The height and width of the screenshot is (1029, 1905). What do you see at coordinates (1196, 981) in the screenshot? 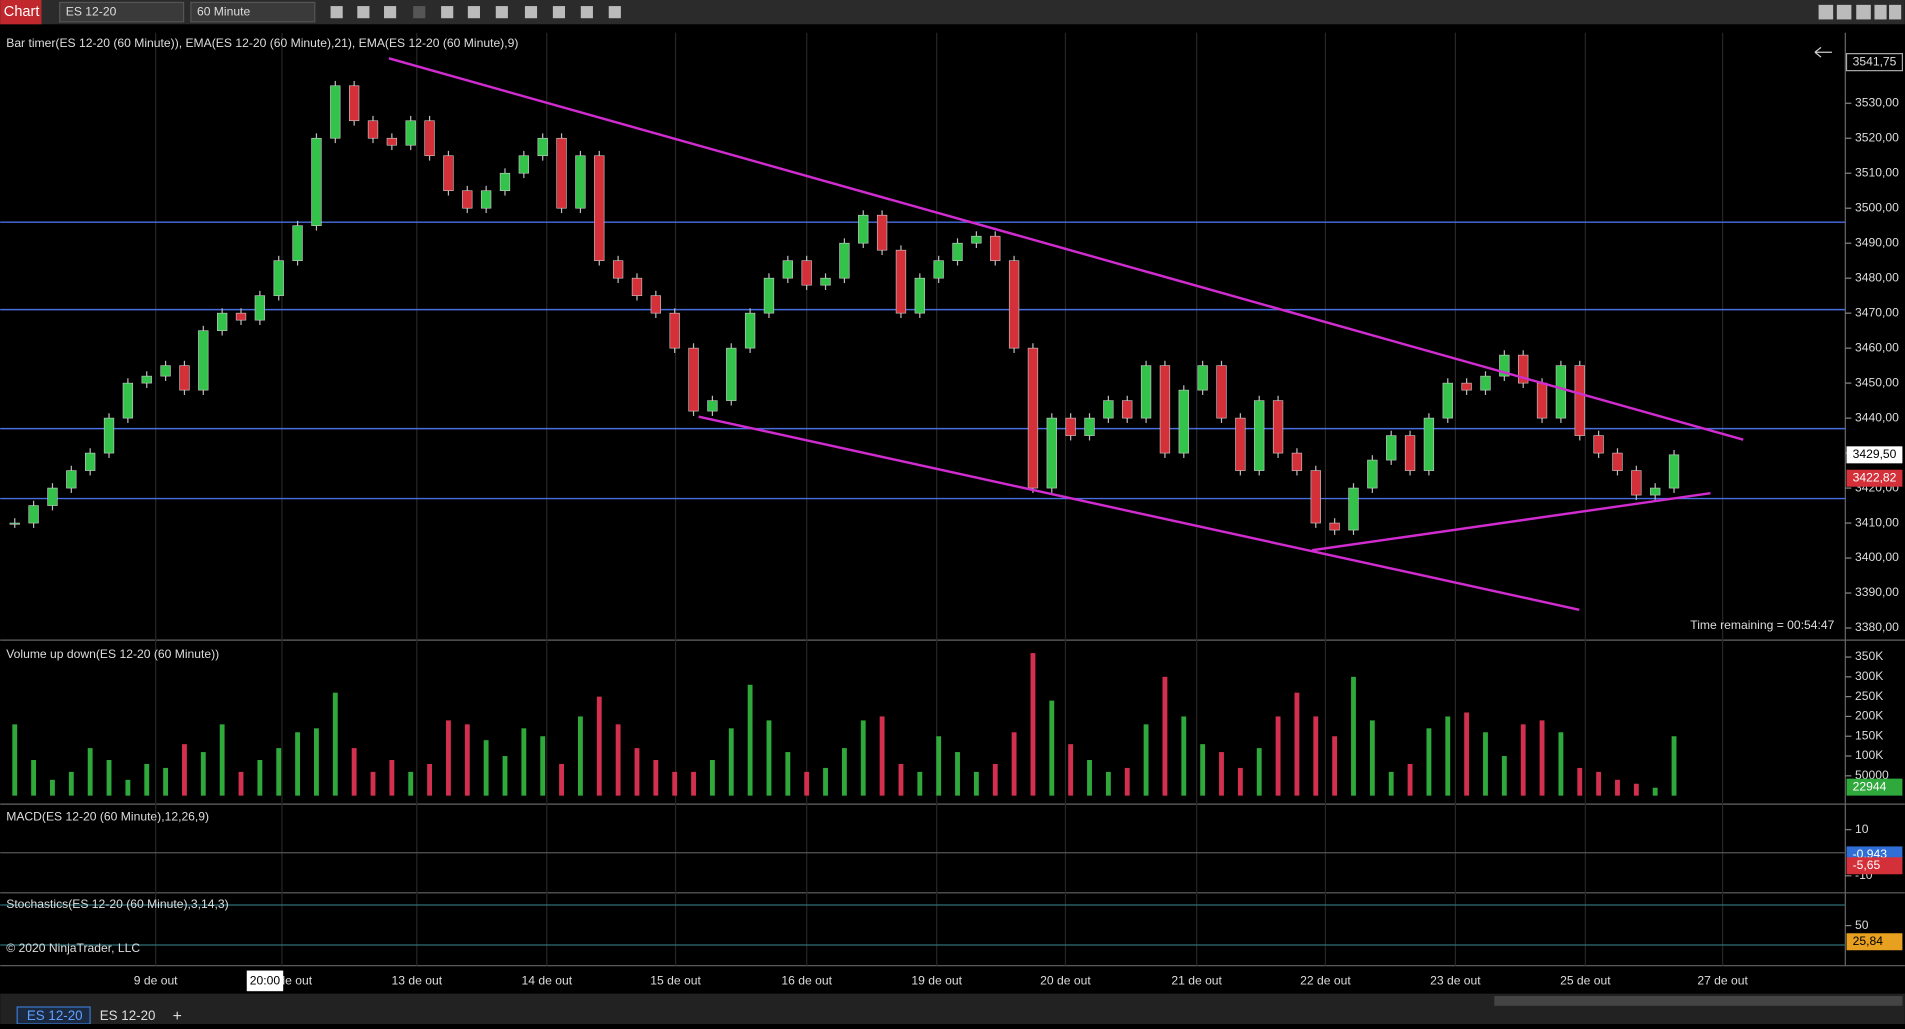
I see `date-label: 21 de out` at bounding box center [1196, 981].